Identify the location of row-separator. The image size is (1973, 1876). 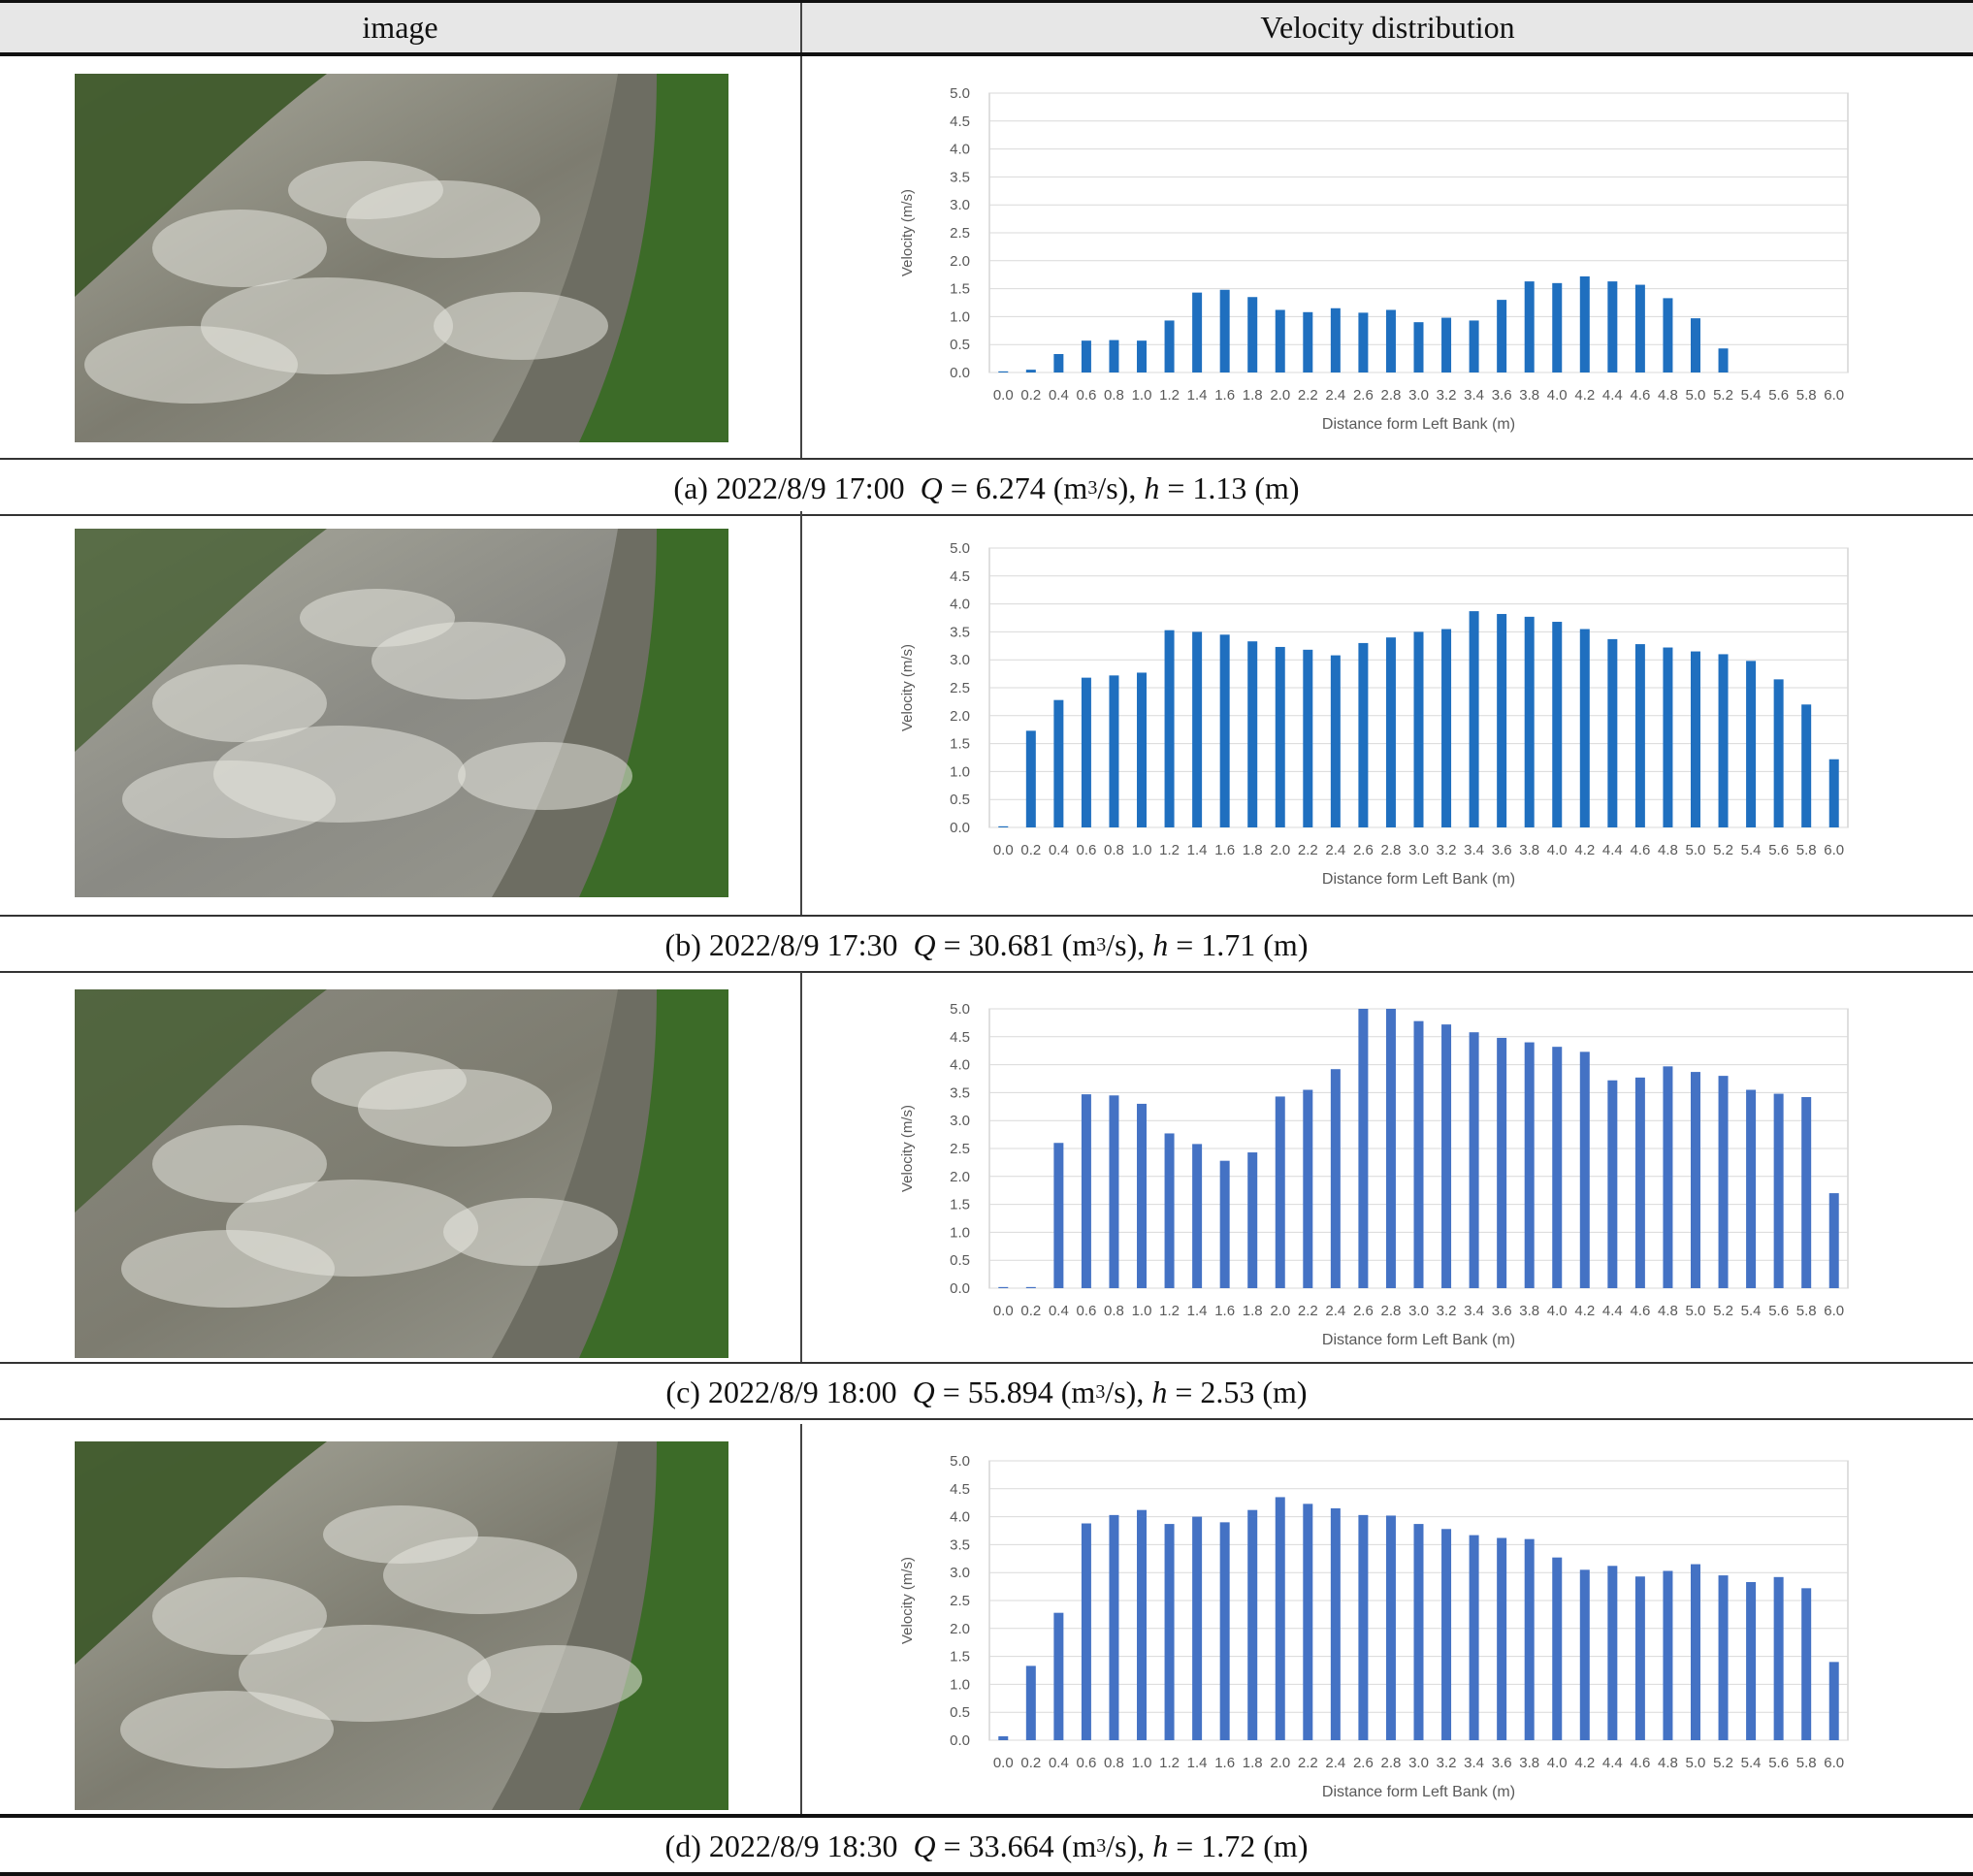
(986, 916).